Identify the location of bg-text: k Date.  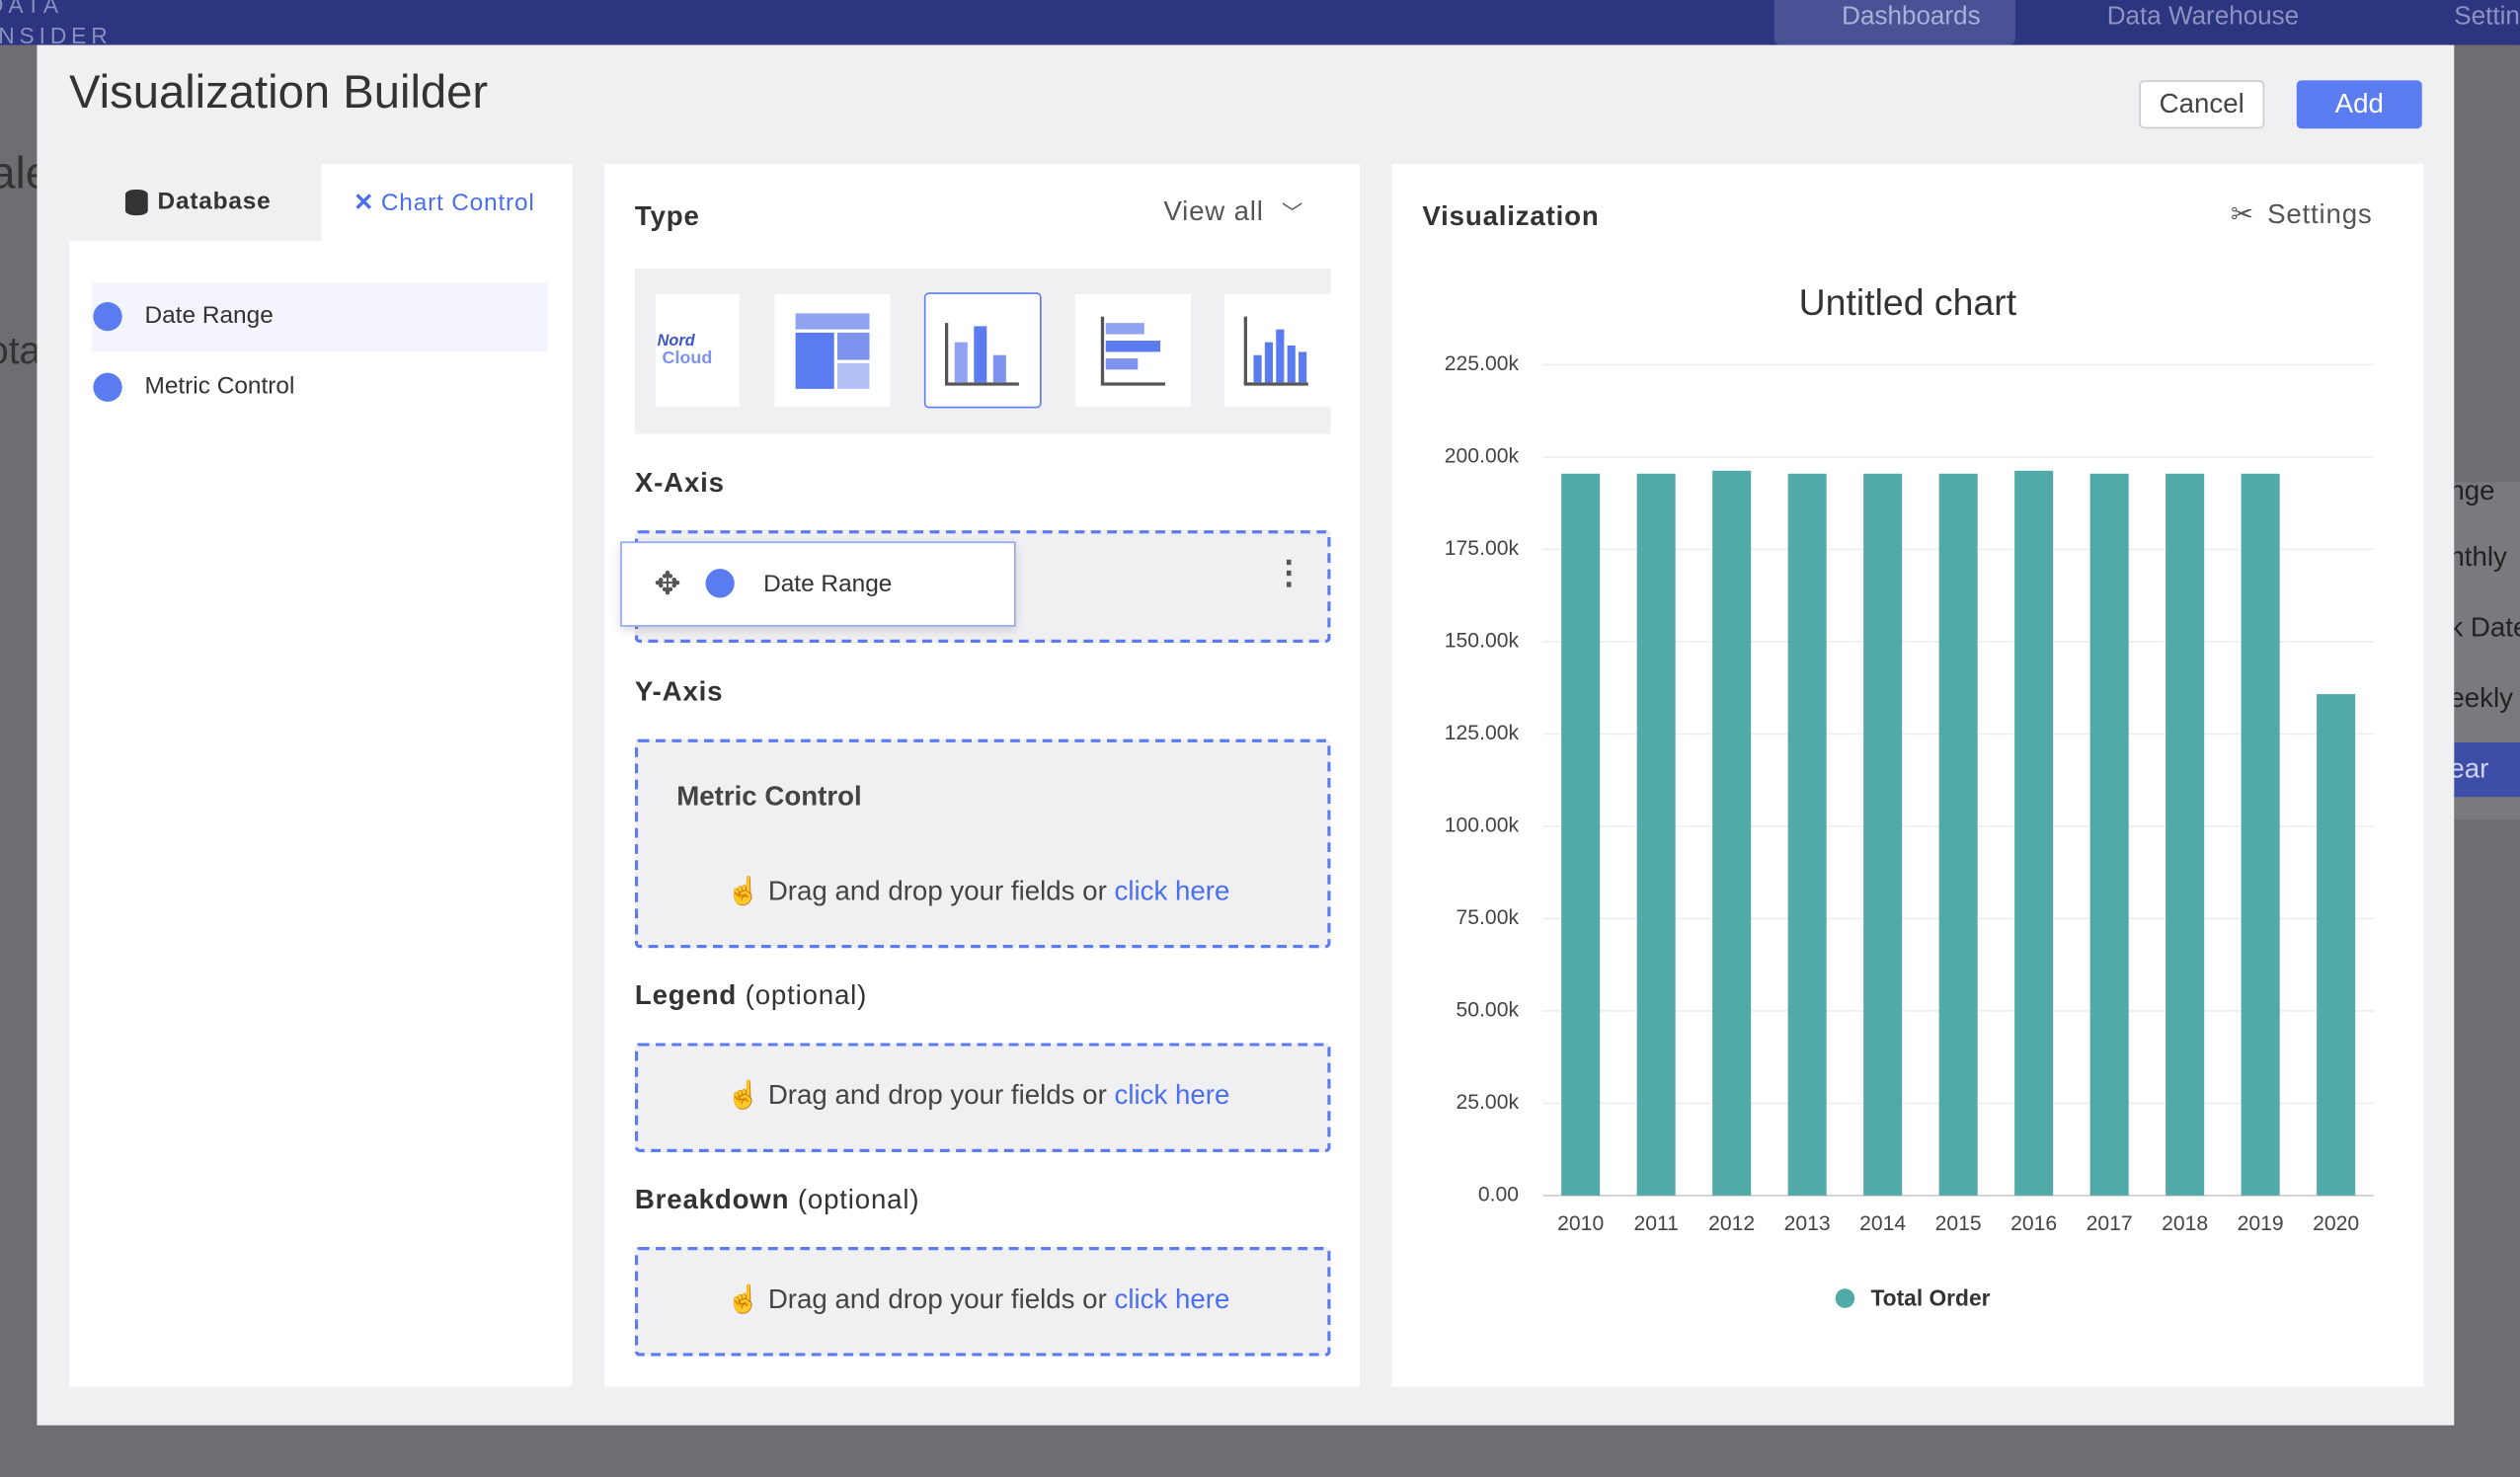
(2484, 628).